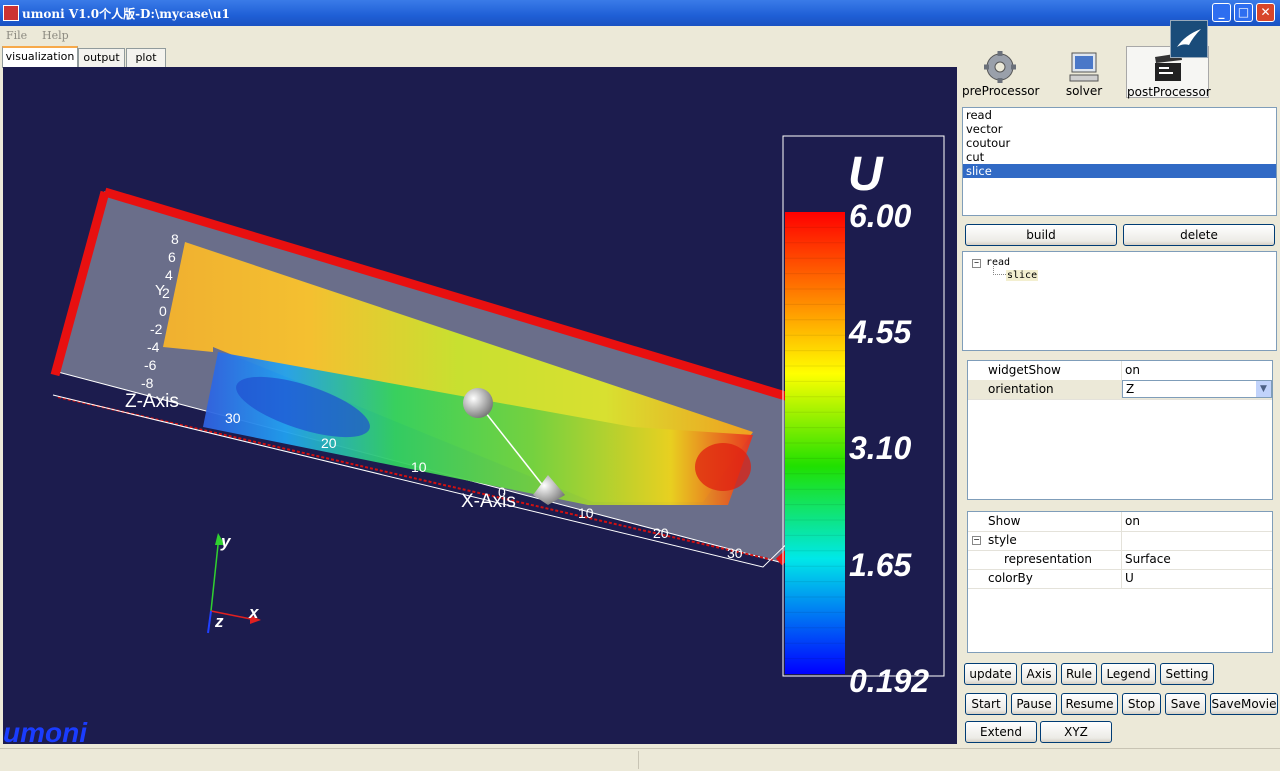 The height and width of the screenshot is (771, 1280). What do you see at coordinates (303, 407) in the screenshot?
I see `low-velocity-region` at bounding box center [303, 407].